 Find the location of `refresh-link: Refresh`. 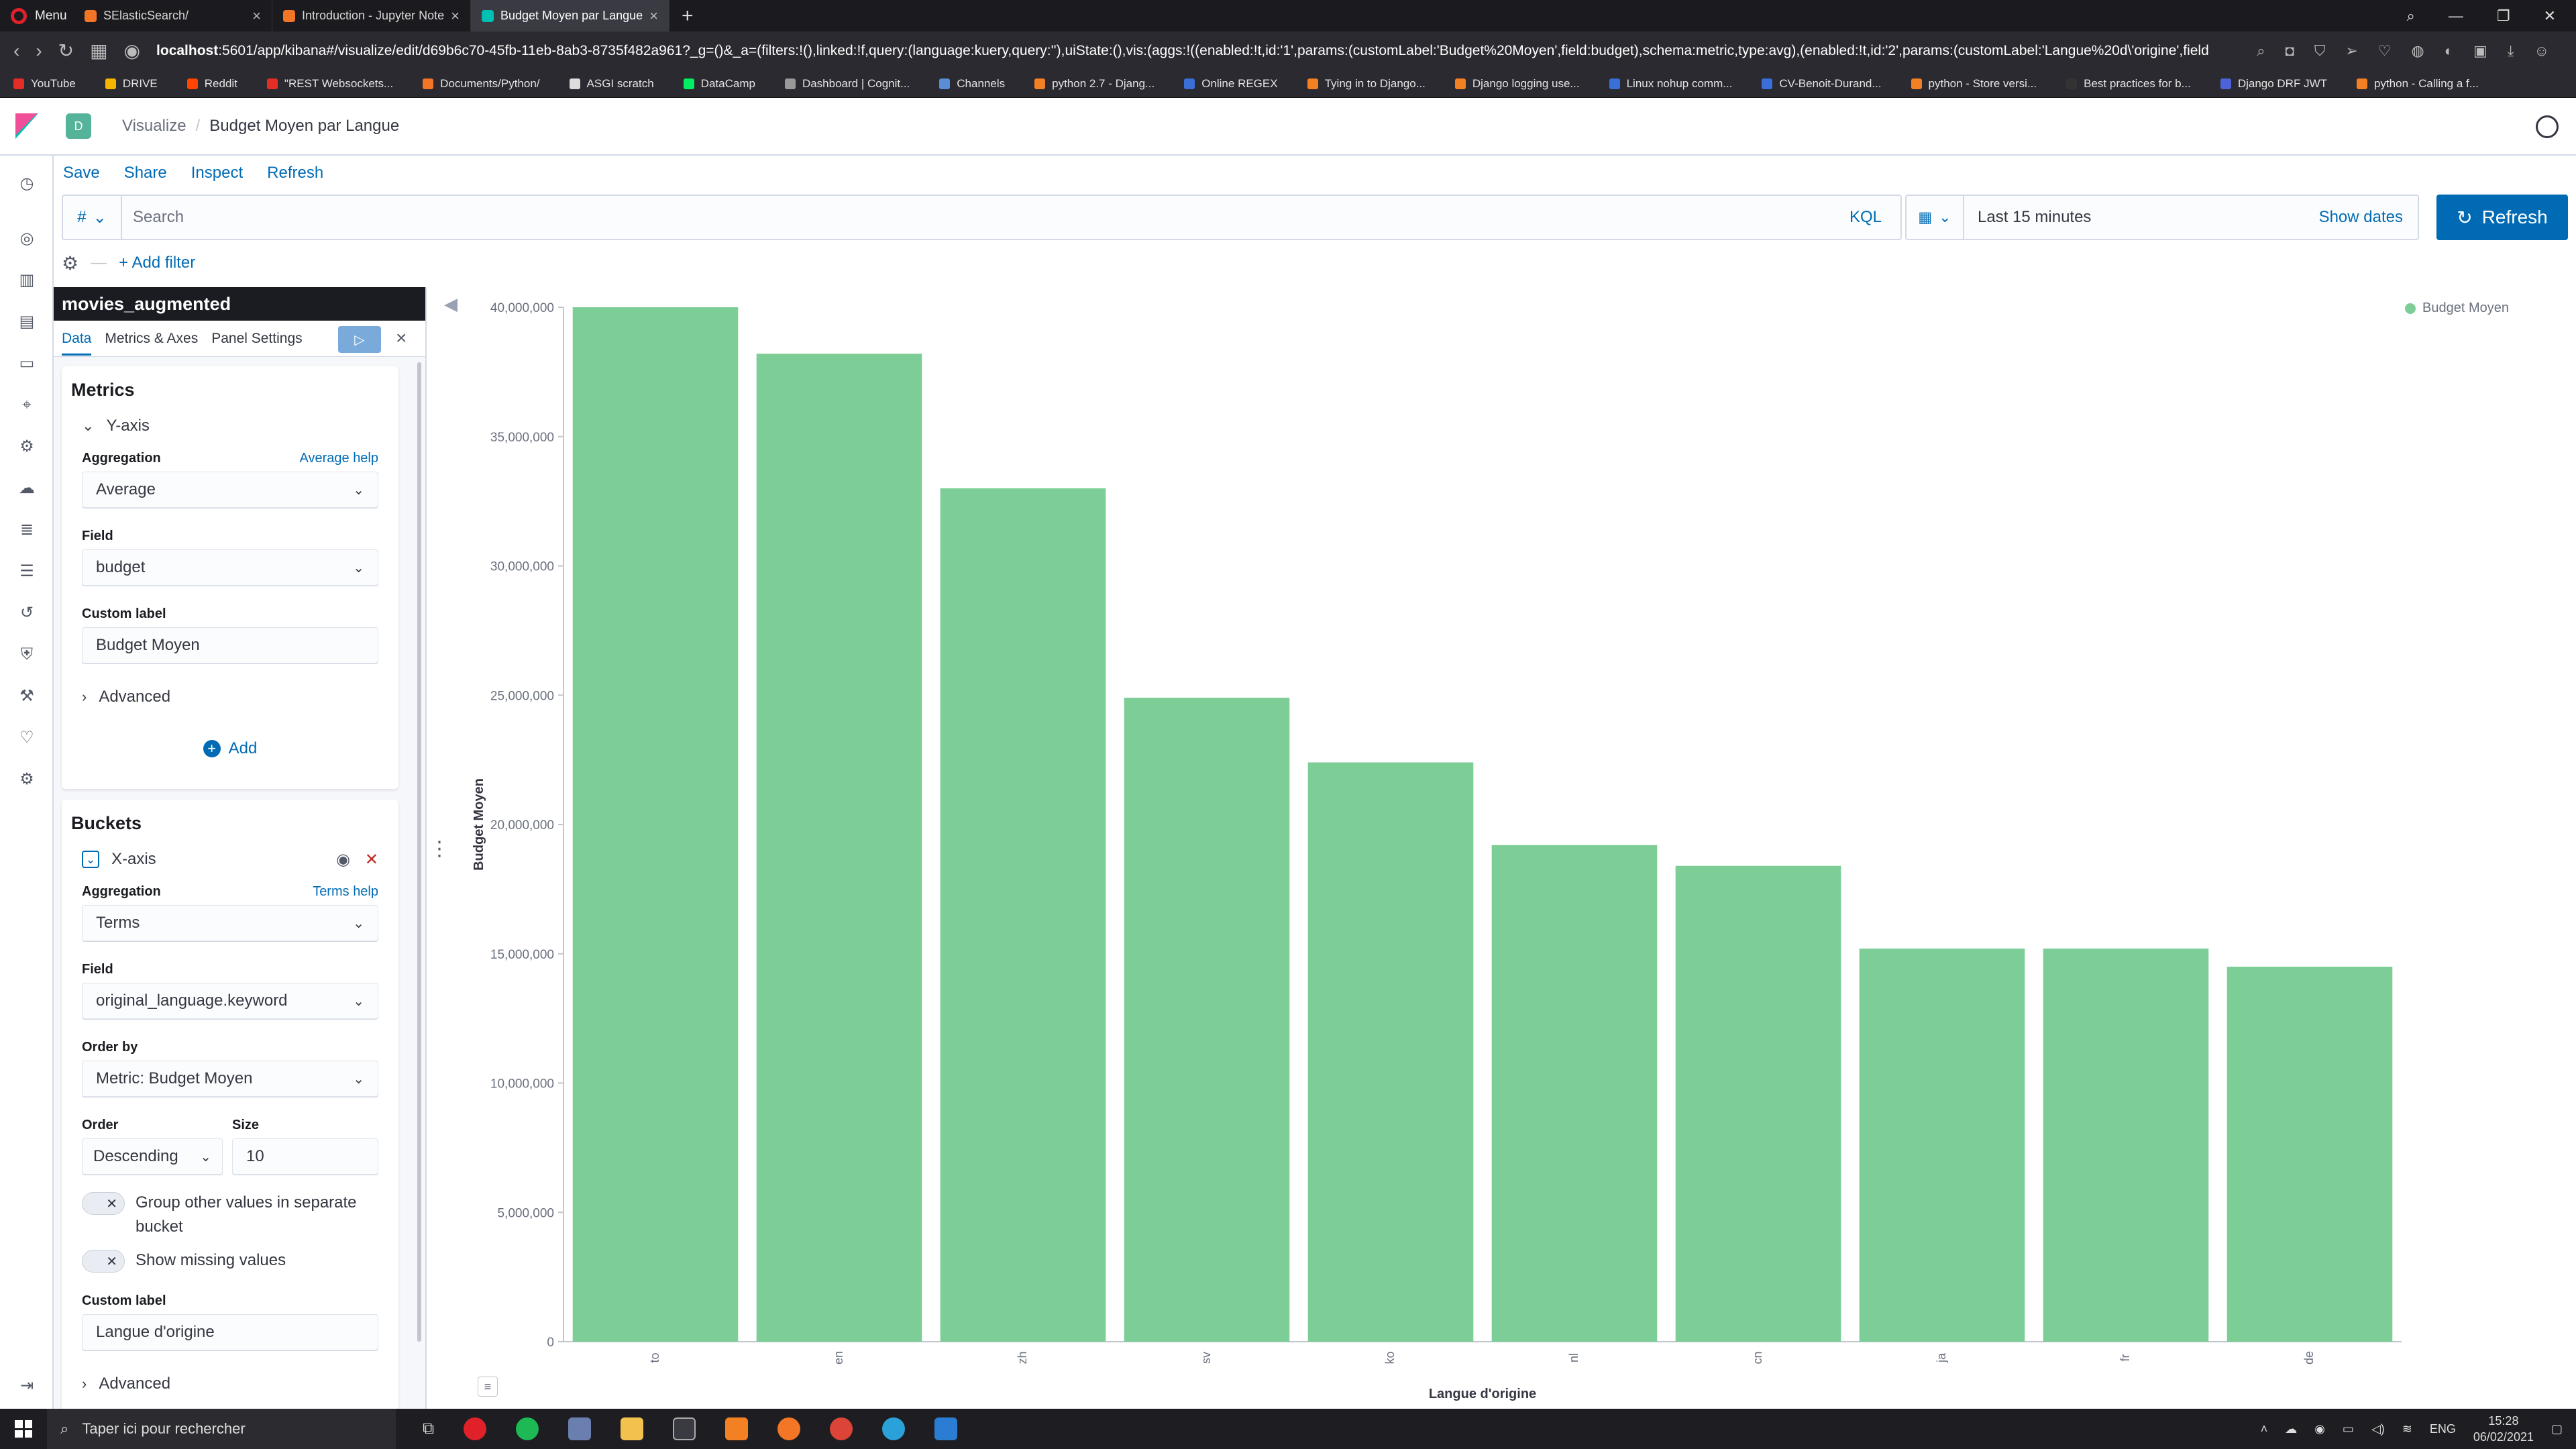

refresh-link: Refresh is located at coordinates (295, 173).